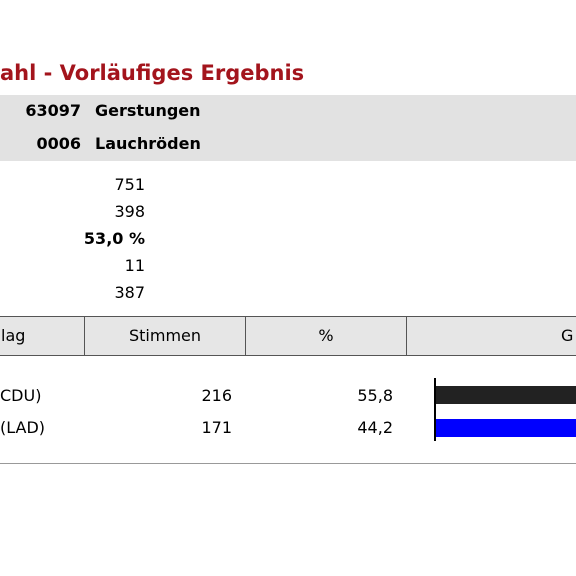 The width and height of the screenshot is (576, 576). What do you see at coordinates (114, 238) in the screenshot?
I see `stat: 53,0 %` at bounding box center [114, 238].